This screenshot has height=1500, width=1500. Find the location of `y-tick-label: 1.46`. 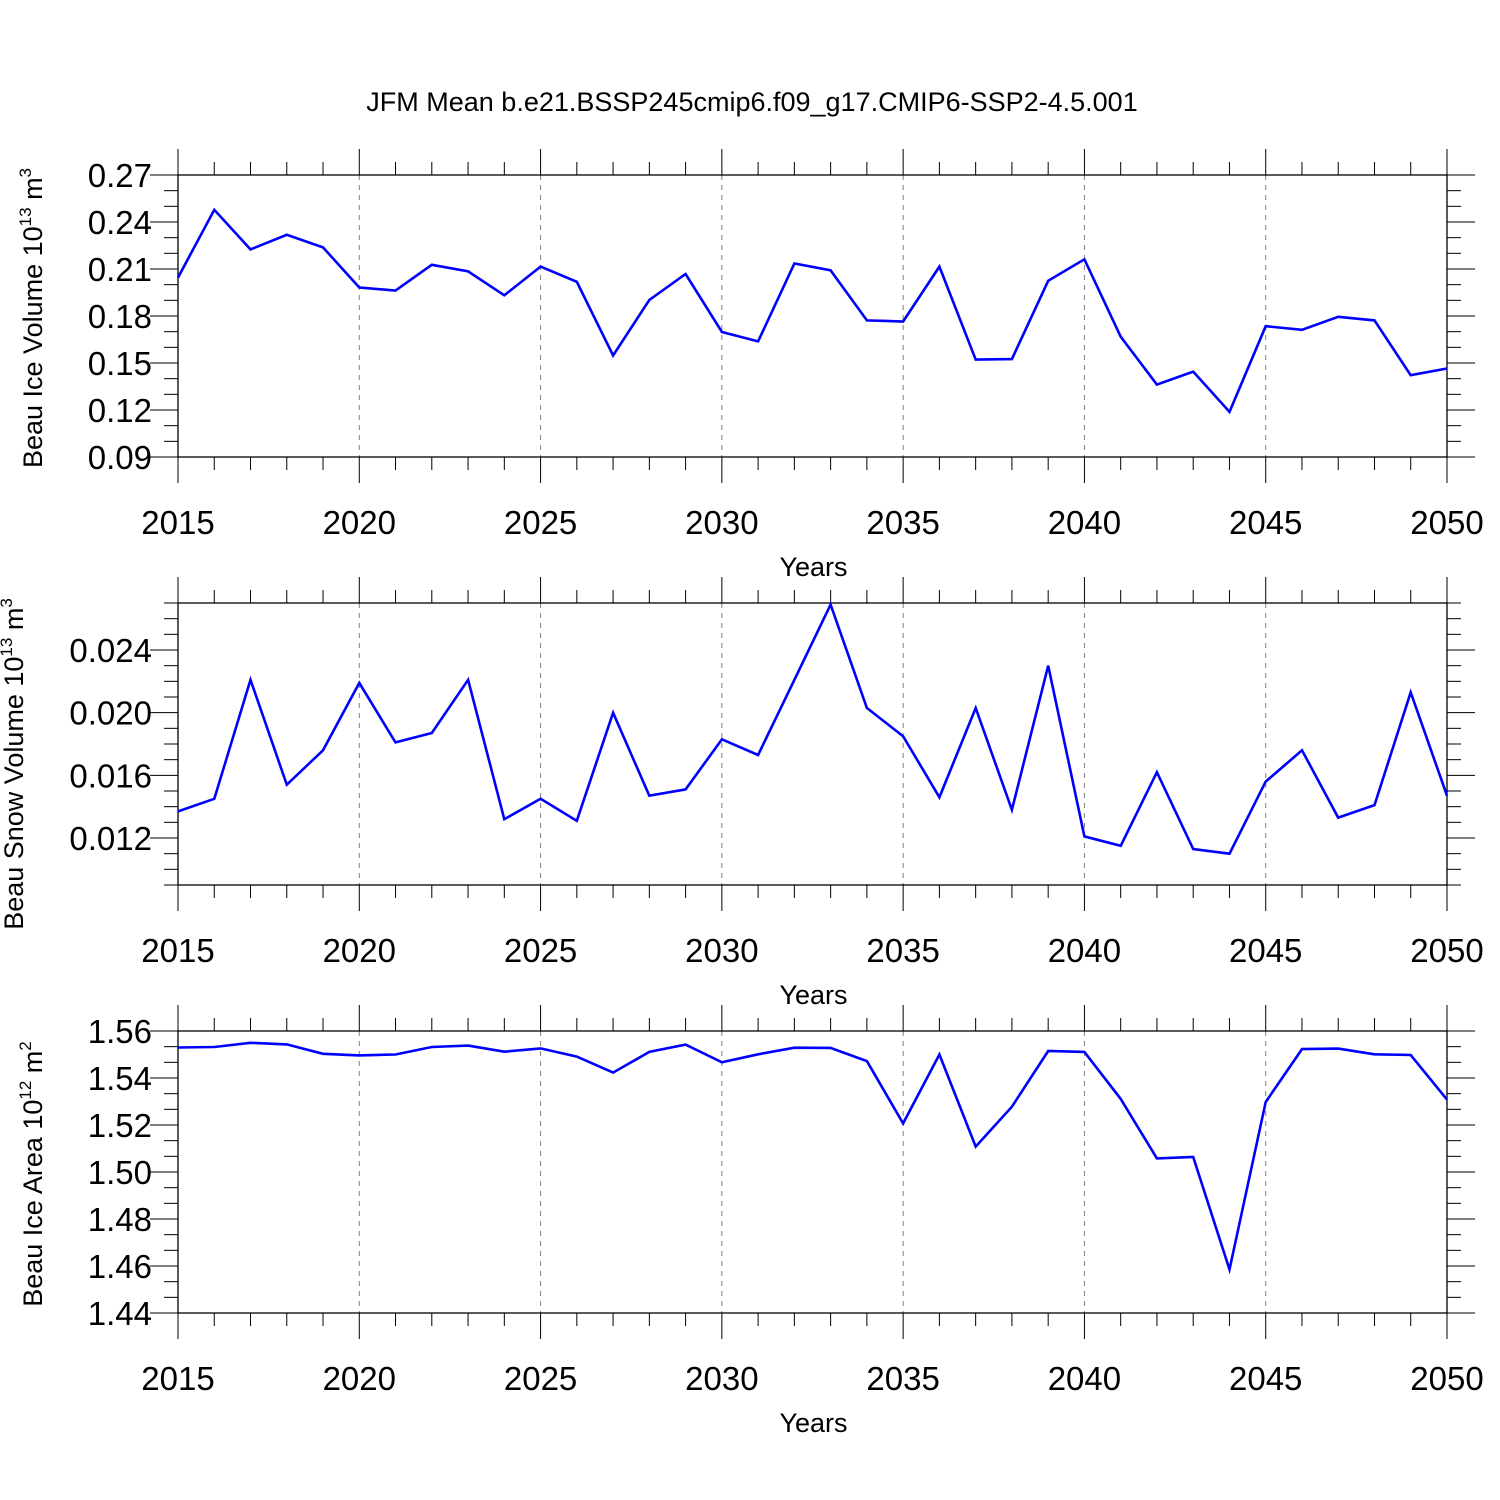

y-tick-label: 1.46 is located at coordinates (120, 1266).